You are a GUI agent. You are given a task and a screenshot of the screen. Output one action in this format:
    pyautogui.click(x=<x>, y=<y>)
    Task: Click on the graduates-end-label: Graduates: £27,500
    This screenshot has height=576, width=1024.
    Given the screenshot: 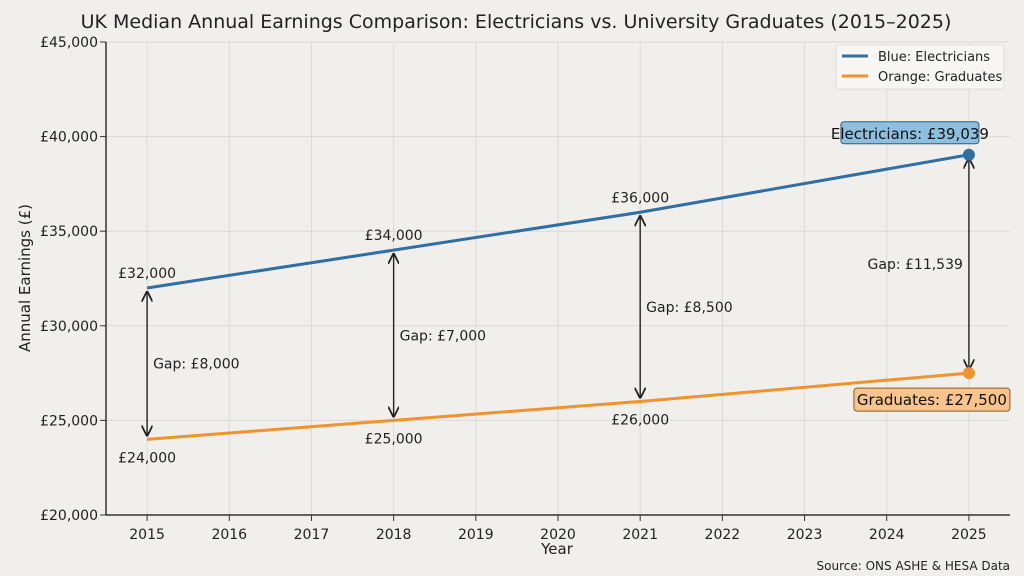 What is the action you would take?
    pyautogui.click(x=932, y=400)
    